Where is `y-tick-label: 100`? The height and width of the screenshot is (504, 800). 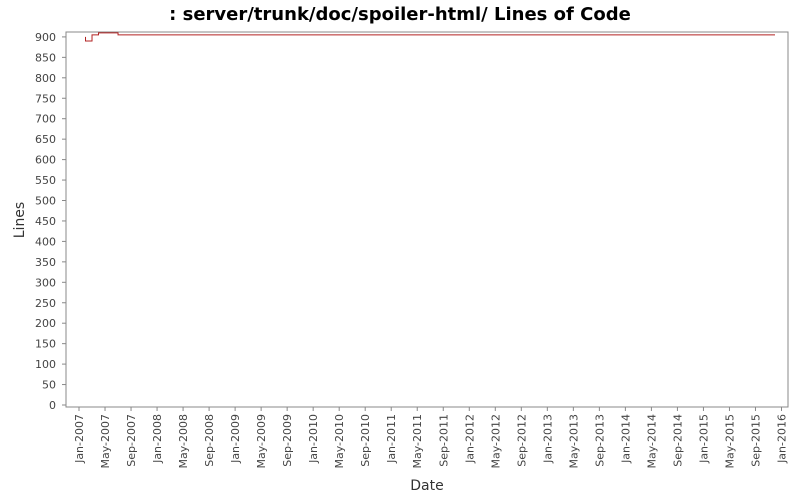
y-tick-label: 100 is located at coordinates (45, 364).